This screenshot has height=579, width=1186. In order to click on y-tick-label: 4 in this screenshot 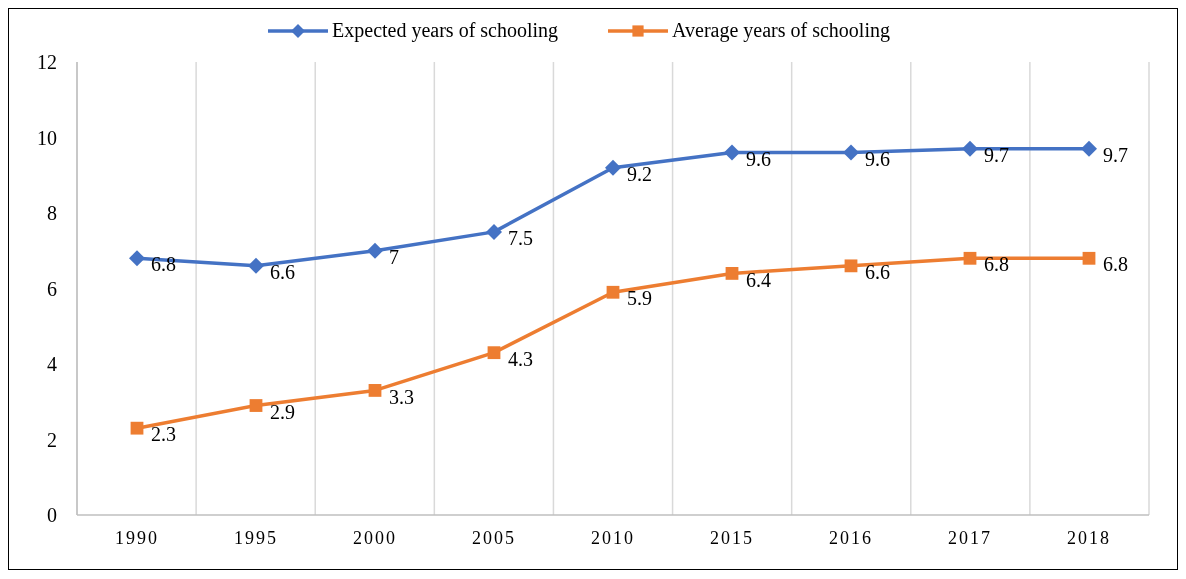, I will do `click(52, 364)`.